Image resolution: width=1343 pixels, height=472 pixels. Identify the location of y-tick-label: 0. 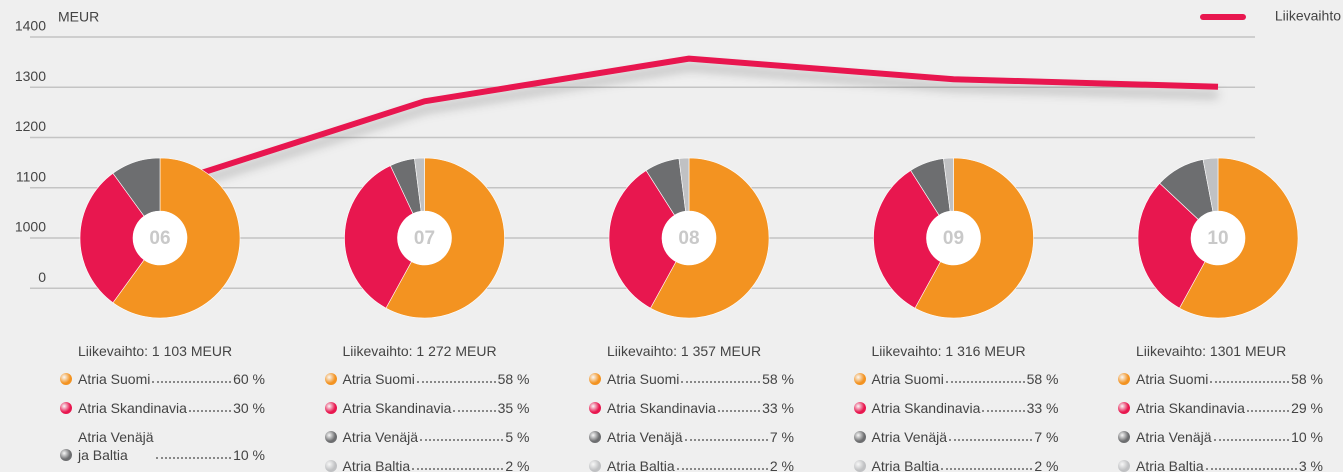
(42, 277).